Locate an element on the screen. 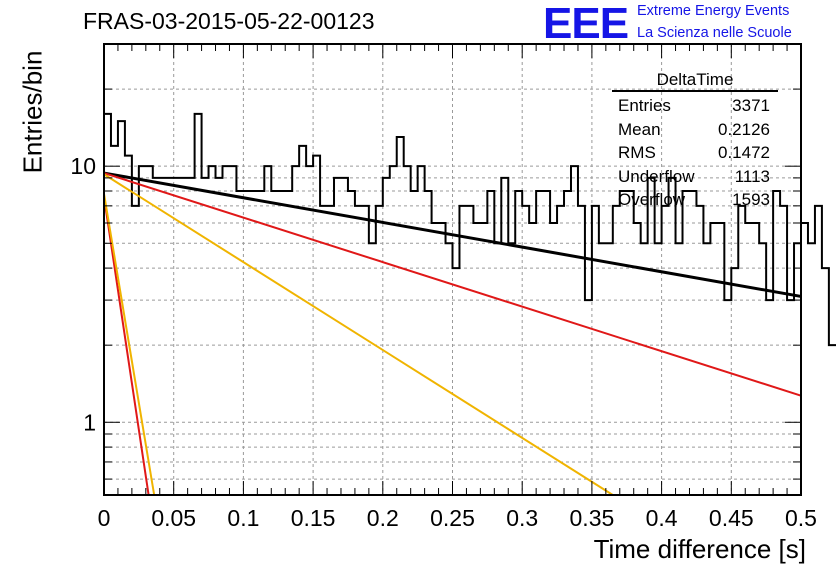 The width and height of the screenshot is (836, 572). eee-logo: EEE is located at coordinates (586, 24).